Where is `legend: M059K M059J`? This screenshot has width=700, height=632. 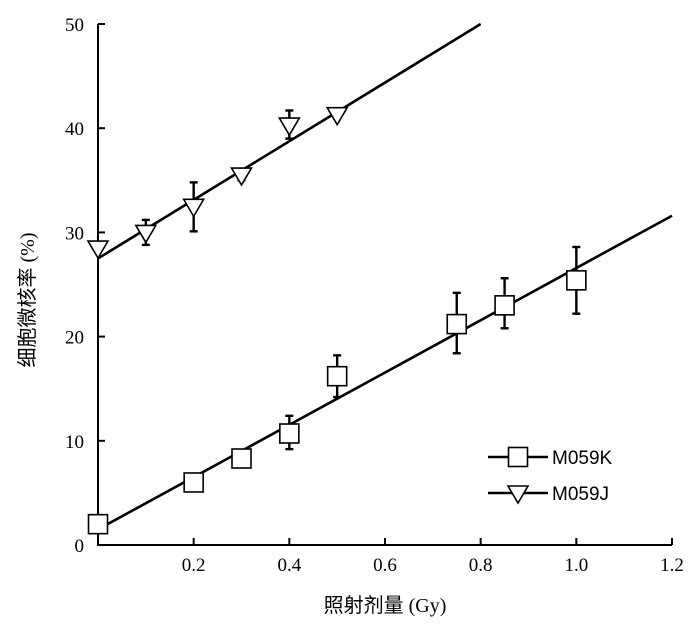
legend: M059K M059J is located at coordinates (550, 475).